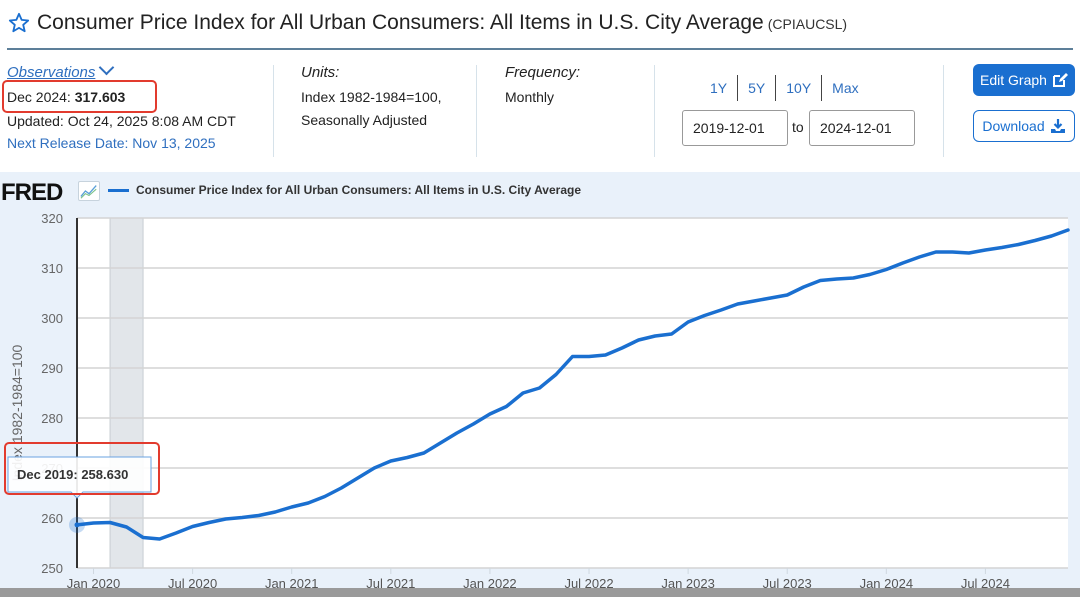 Image resolution: width=1080 pixels, height=597 pixels. Describe the element at coordinates (799, 88) in the screenshot. I see `range-10y: 10Y` at that location.